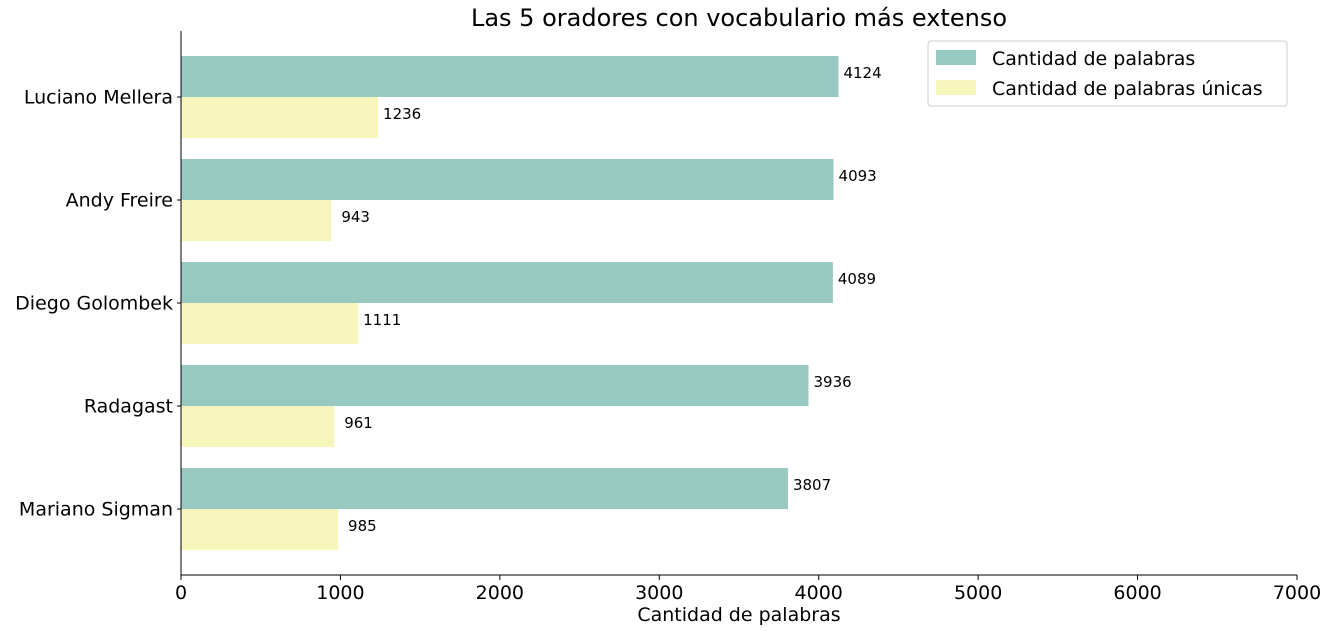  Describe the element at coordinates (978, 593) in the screenshot. I see `x-tick-label: 5000` at that location.